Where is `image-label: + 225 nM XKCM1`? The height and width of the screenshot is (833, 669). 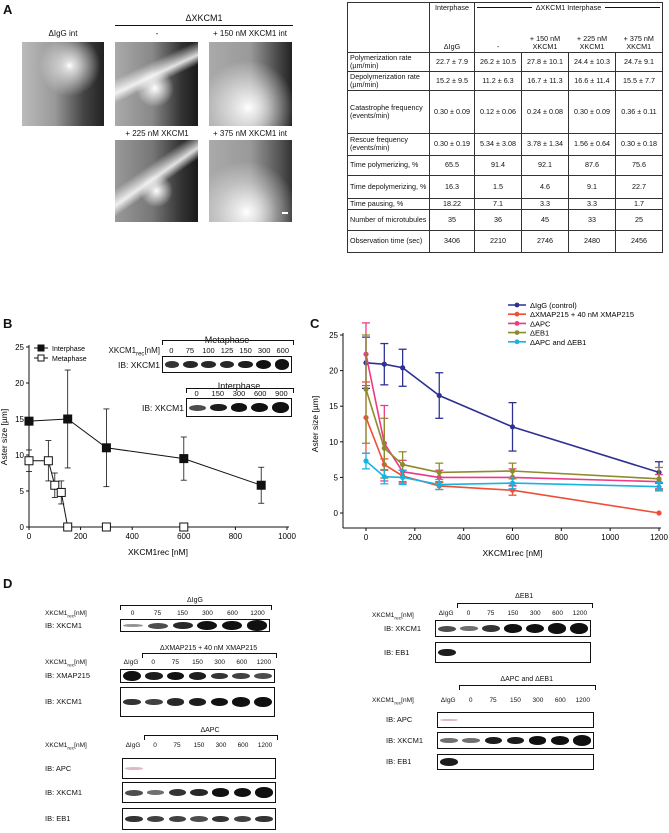 image-label: + 225 nM XKCM1 is located at coordinates (157, 133).